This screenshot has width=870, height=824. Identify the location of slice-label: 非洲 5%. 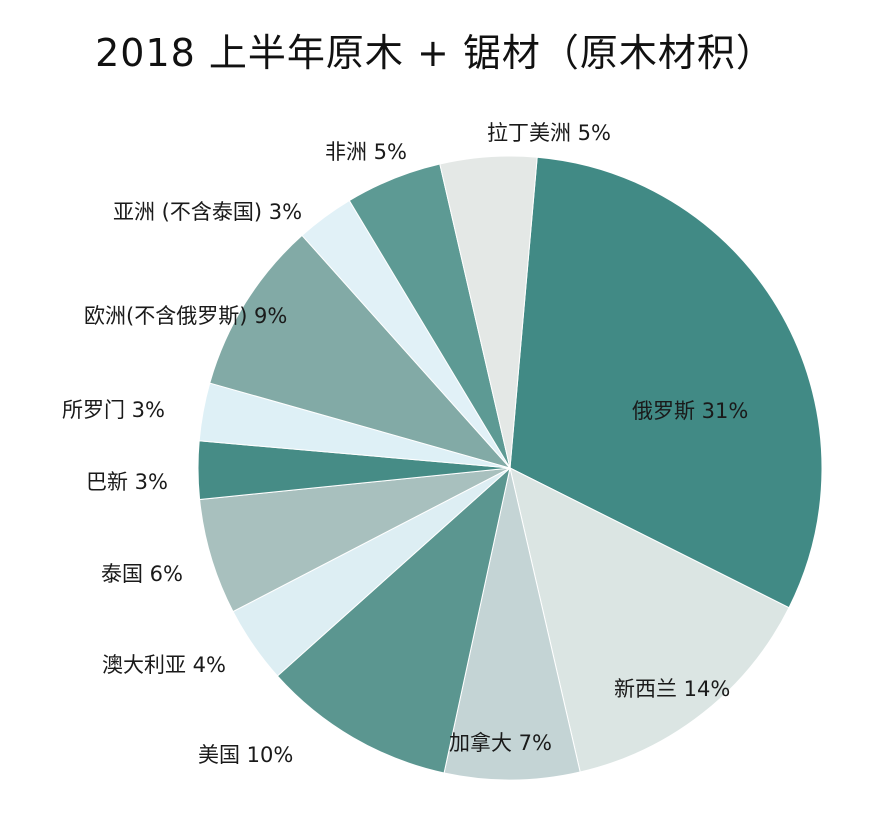
(366, 152).